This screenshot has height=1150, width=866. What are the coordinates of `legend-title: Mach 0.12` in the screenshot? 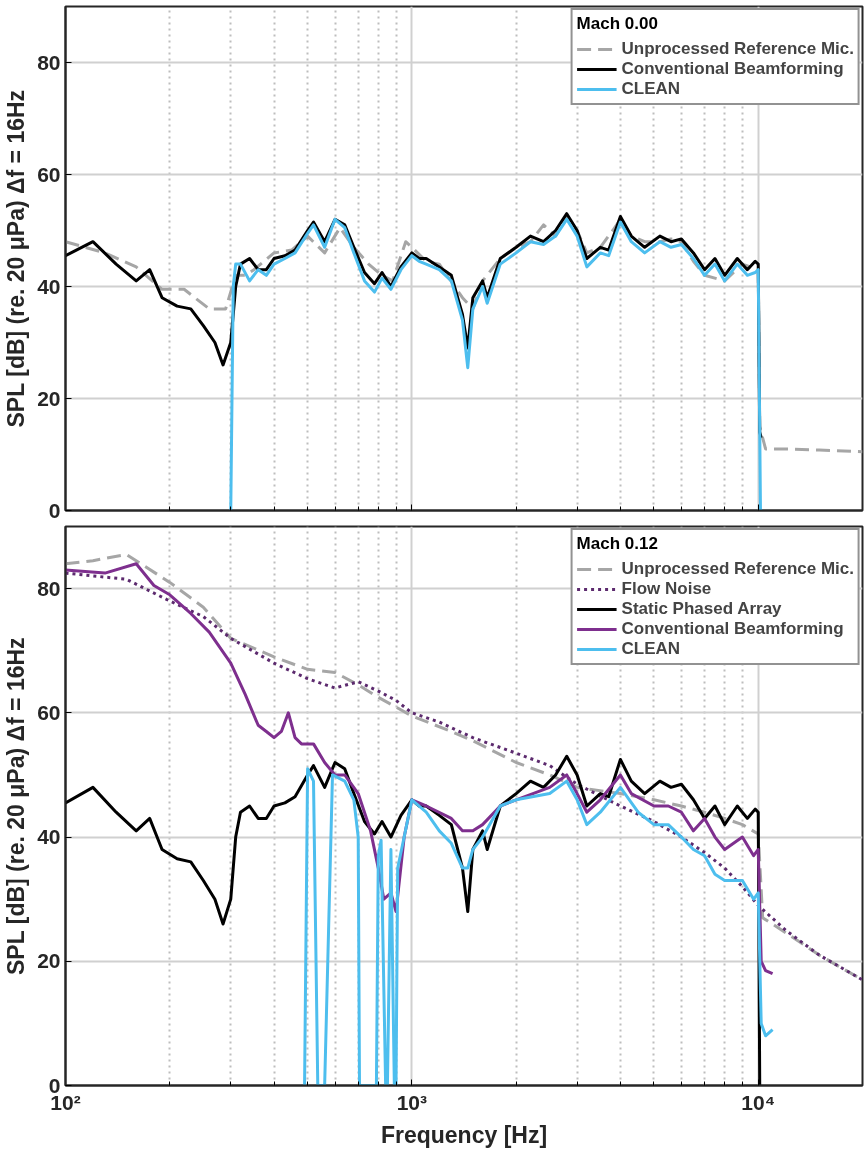 It's located at (617, 544).